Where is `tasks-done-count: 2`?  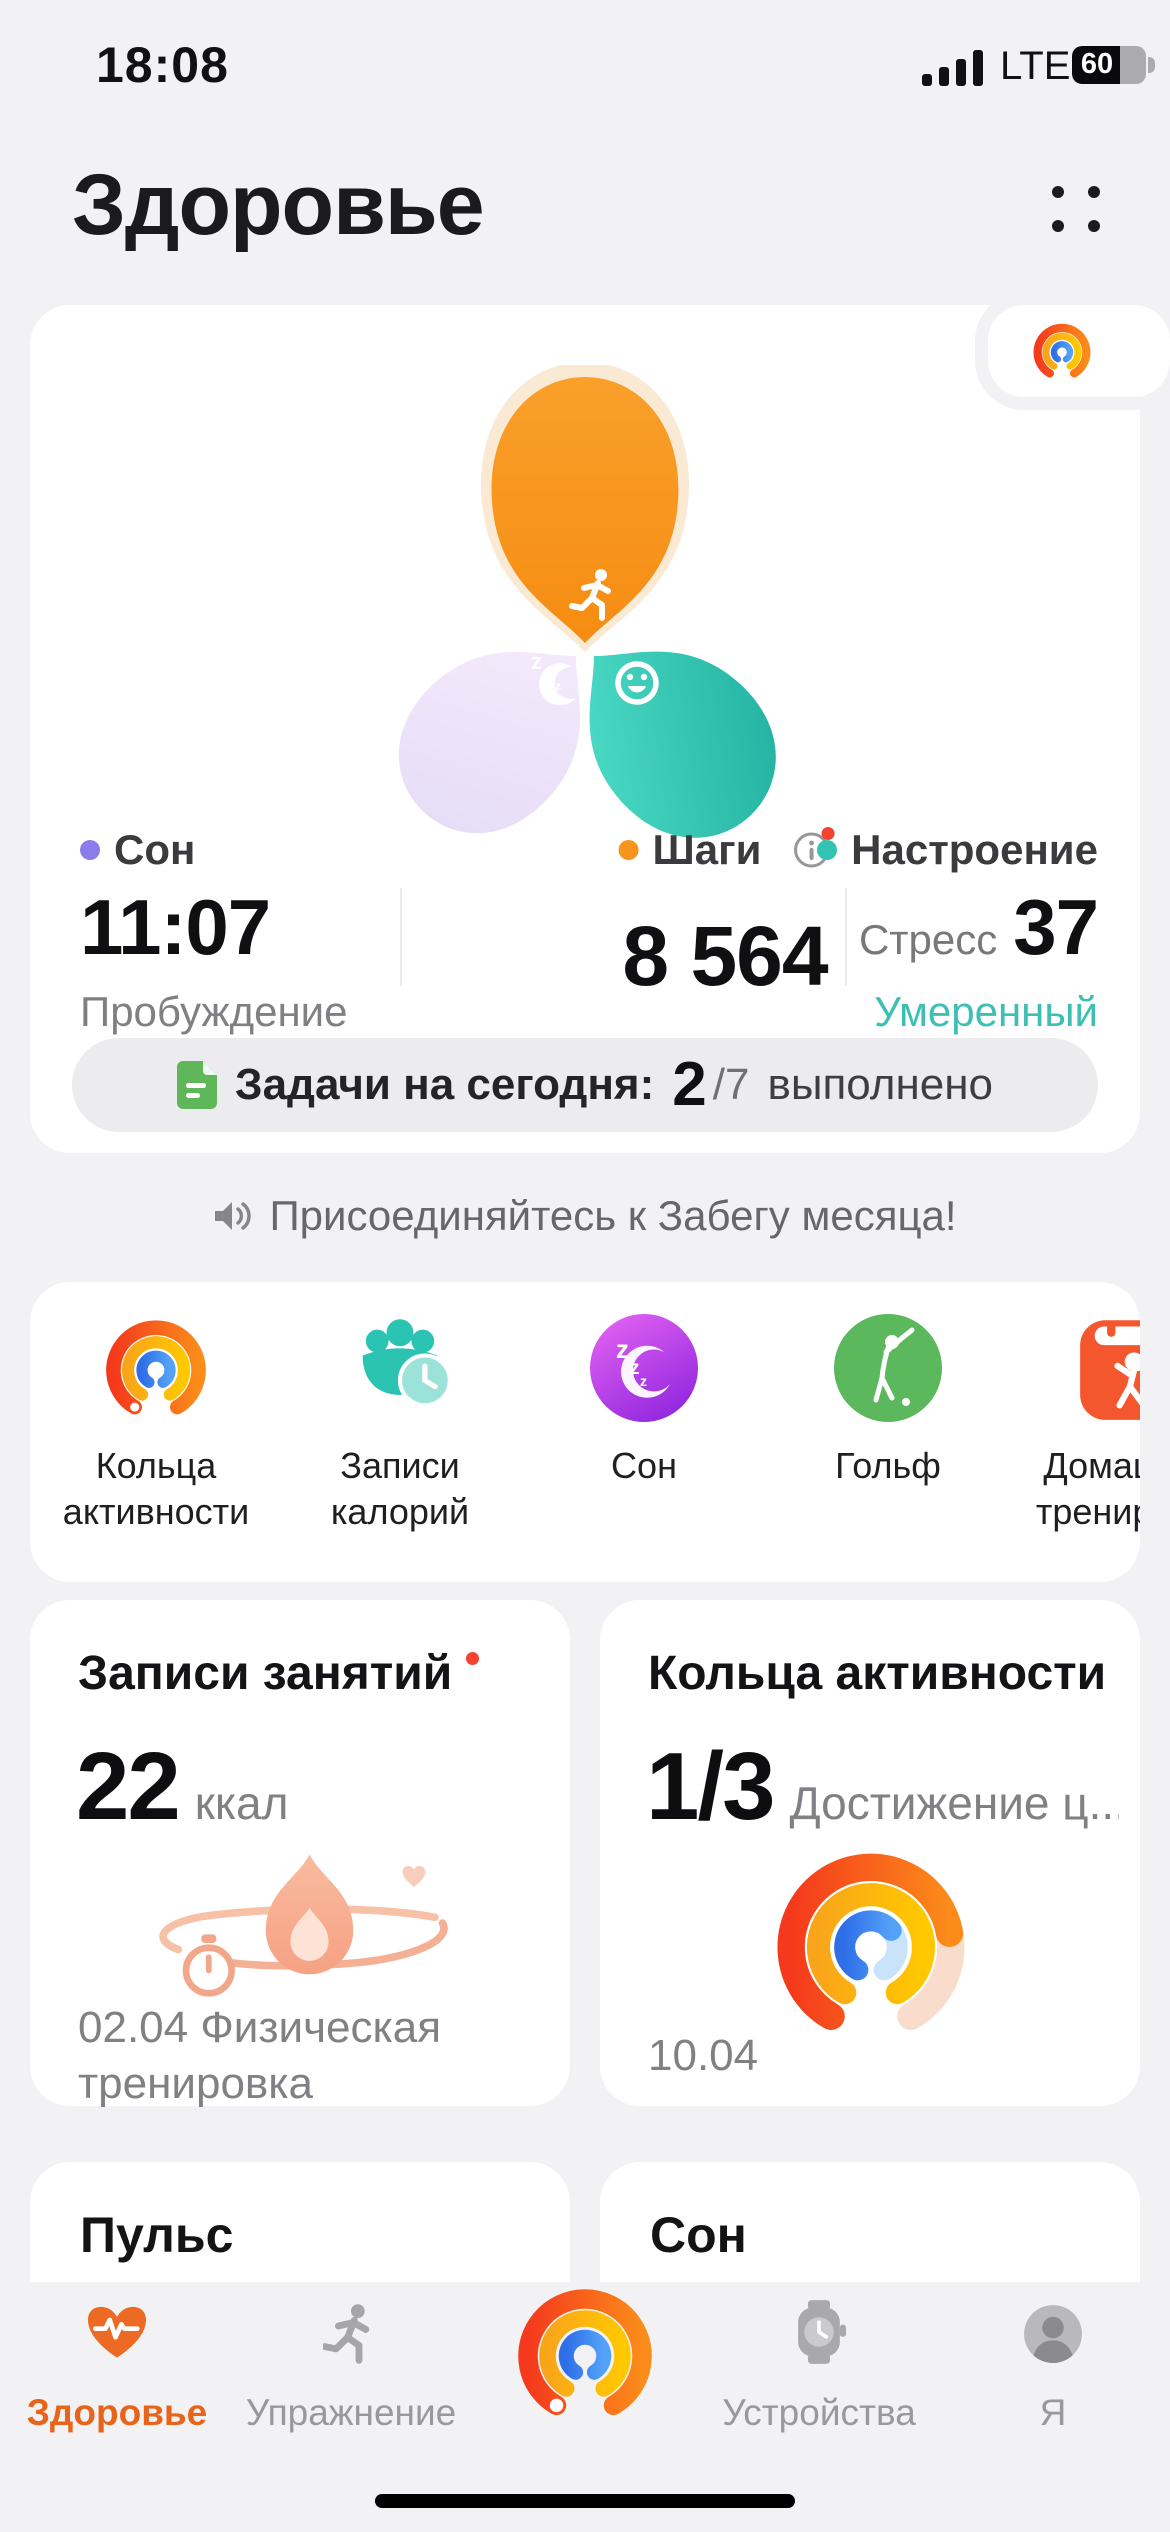 tasks-done-count: 2 is located at coordinates (689, 1084).